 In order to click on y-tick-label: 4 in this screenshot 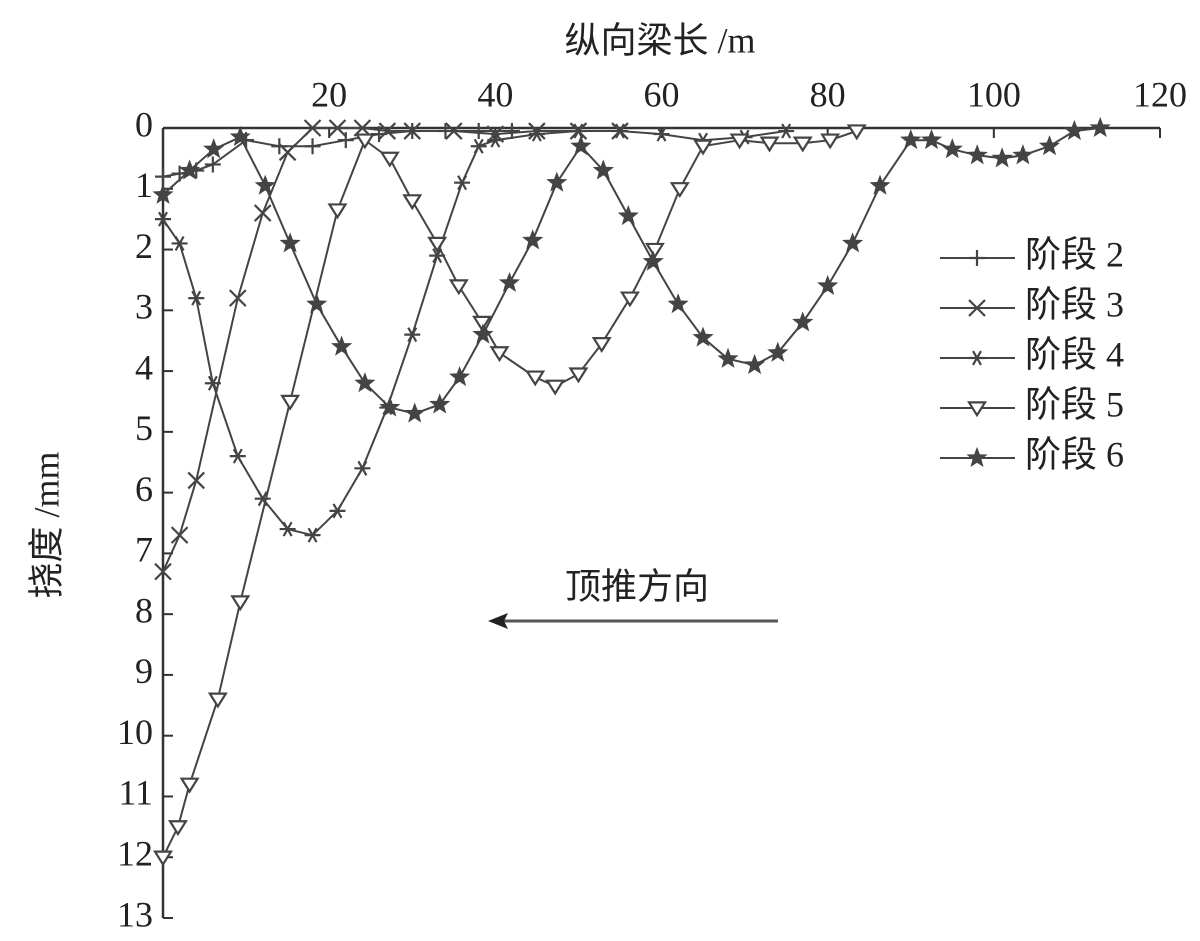, I will do `click(144, 367)`.